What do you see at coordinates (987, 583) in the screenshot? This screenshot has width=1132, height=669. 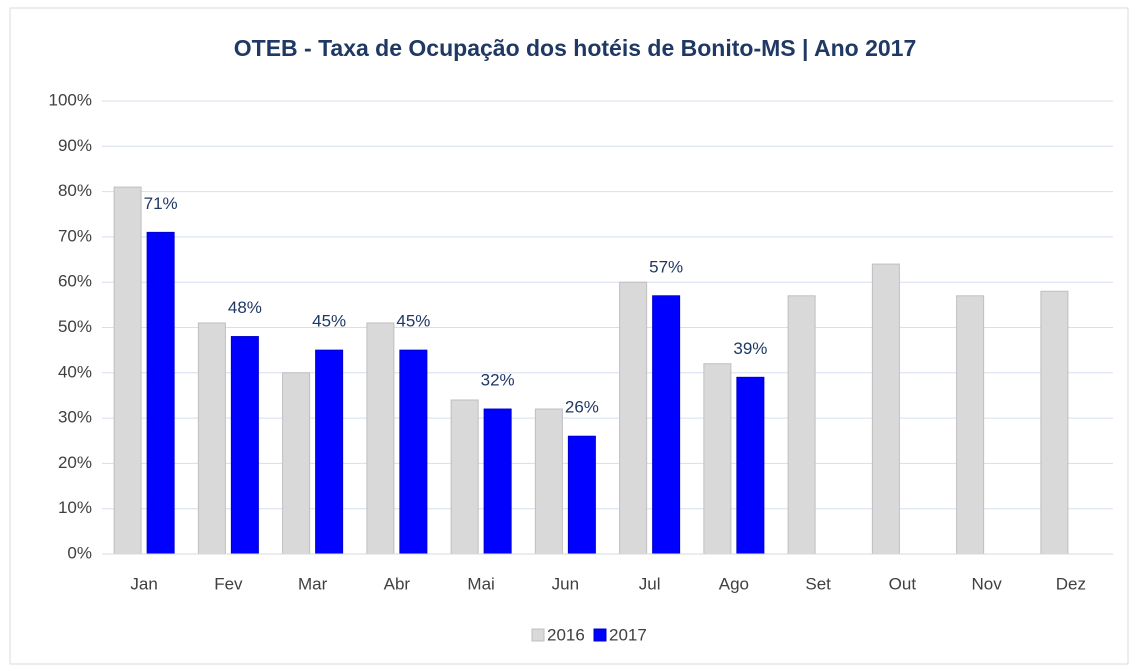 I see `x-tick-label: Nov` at bounding box center [987, 583].